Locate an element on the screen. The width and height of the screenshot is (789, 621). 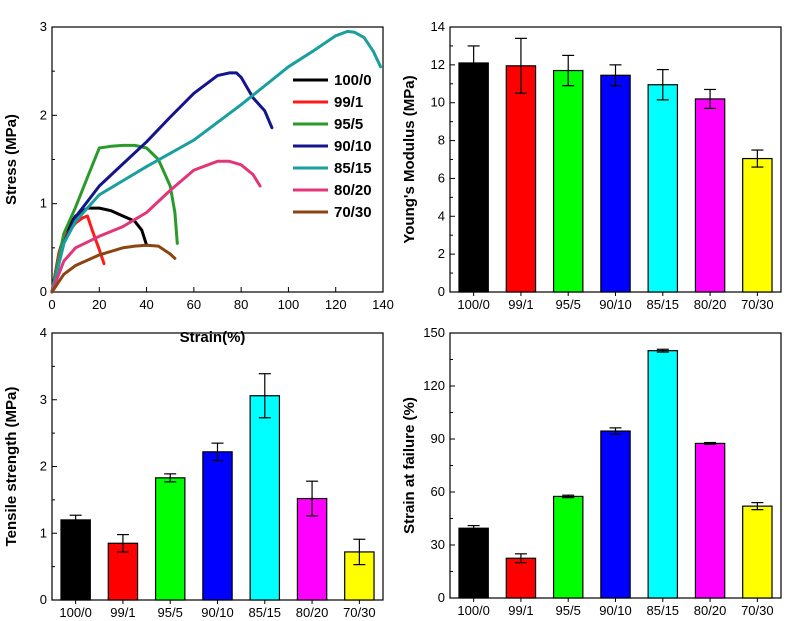
y-tick-label: 90 is located at coordinates (438, 438).